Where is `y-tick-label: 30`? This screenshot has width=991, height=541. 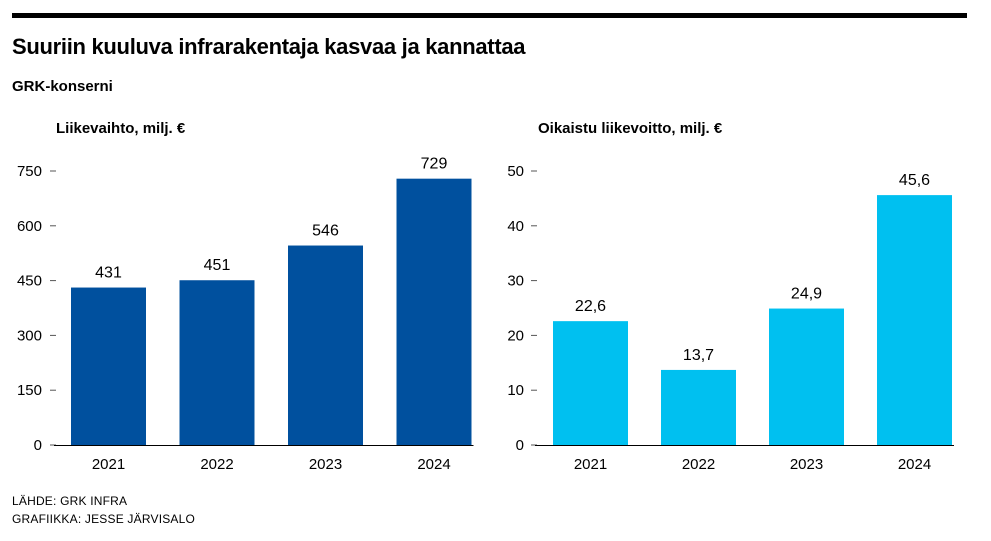 y-tick-label: 30 is located at coordinates (515, 281).